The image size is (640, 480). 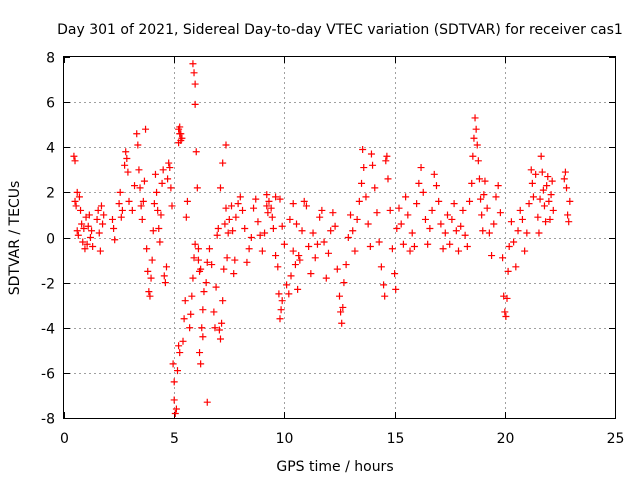 I want to click on y-tick-label: 0, so click(x=50, y=240).